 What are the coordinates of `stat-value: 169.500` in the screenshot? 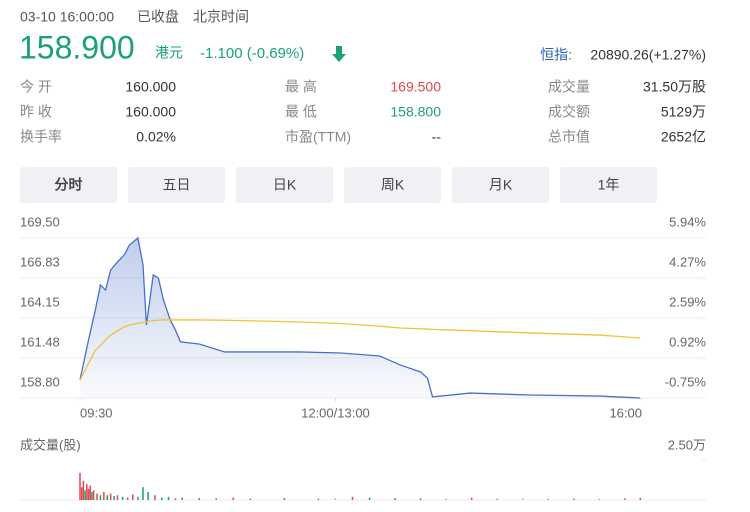 It's located at (415, 87).